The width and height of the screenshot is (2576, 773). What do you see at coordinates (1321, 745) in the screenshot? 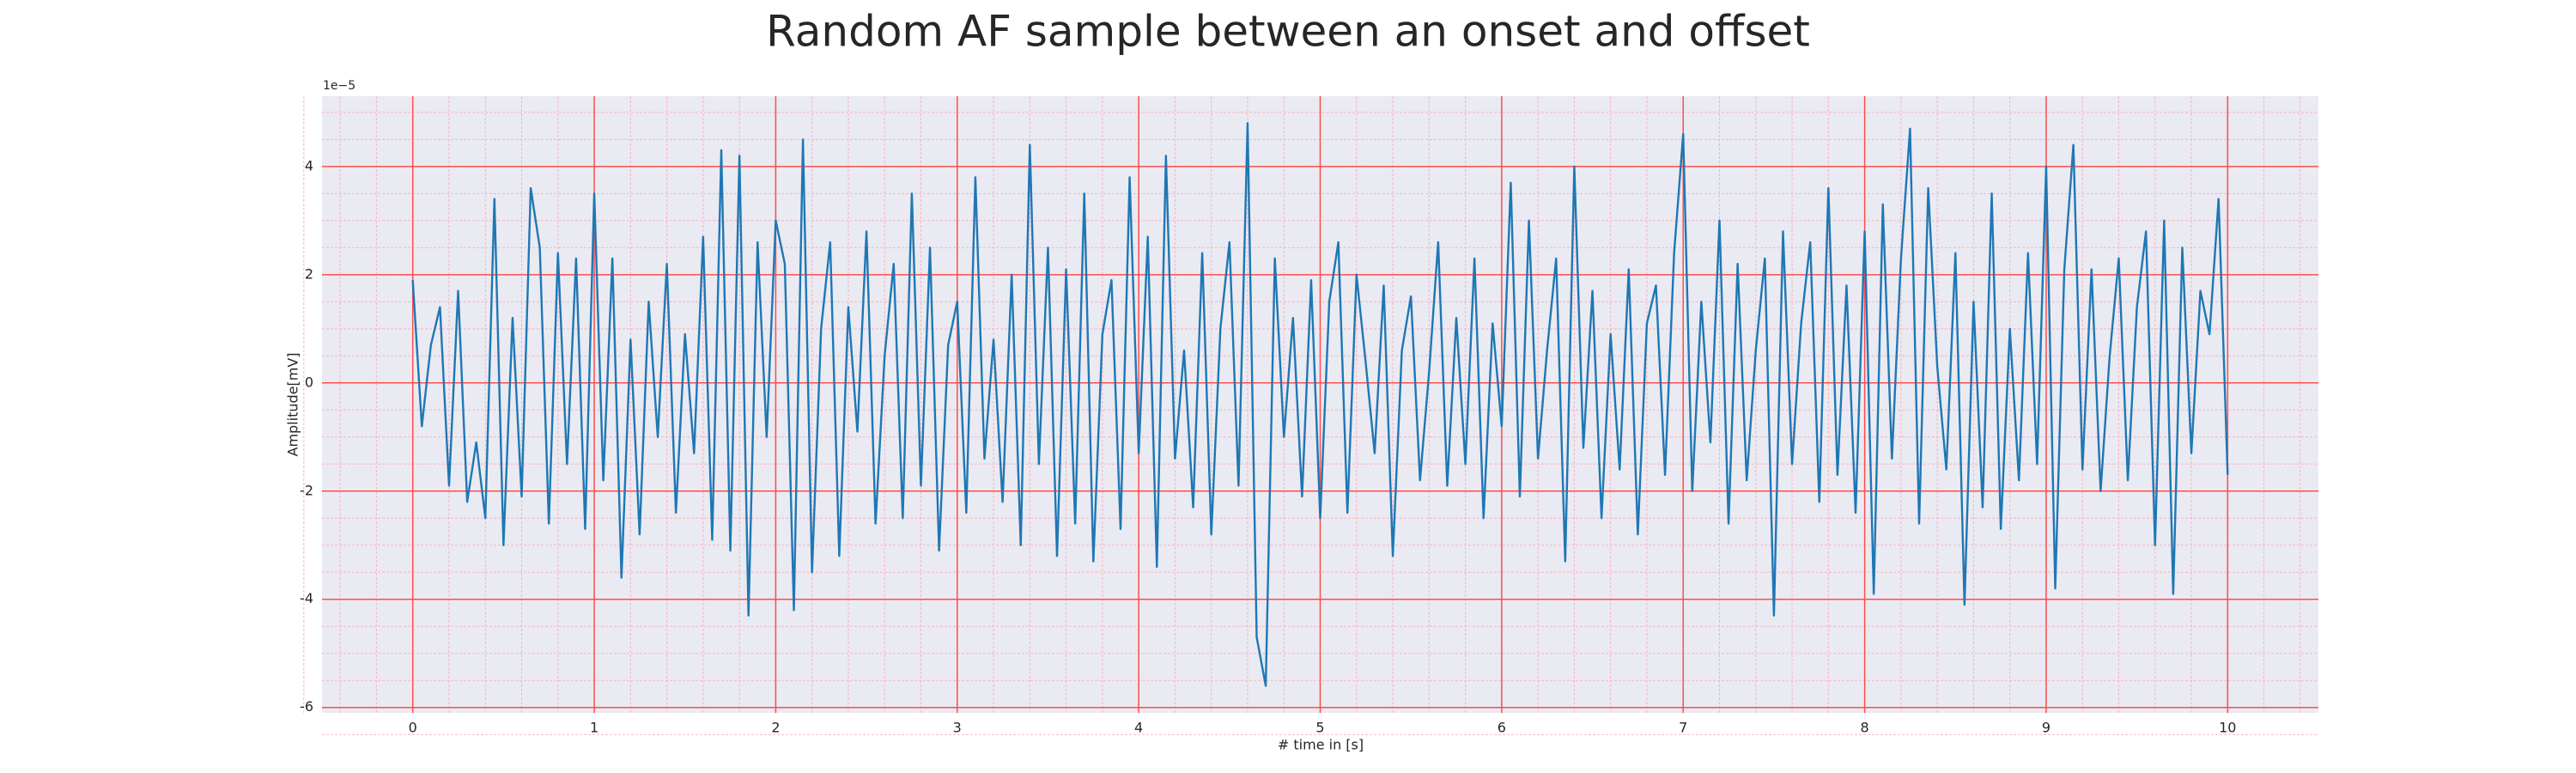
I see `x-axis-label: # time in [s]` at bounding box center [1321, 745].